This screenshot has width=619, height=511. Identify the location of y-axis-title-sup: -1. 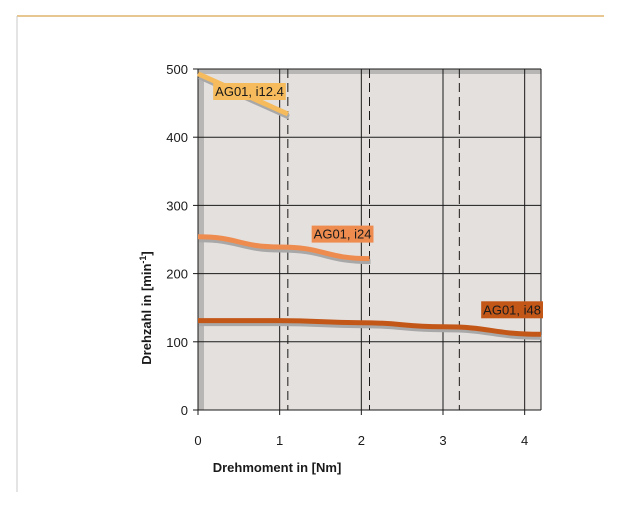
(143, 260).